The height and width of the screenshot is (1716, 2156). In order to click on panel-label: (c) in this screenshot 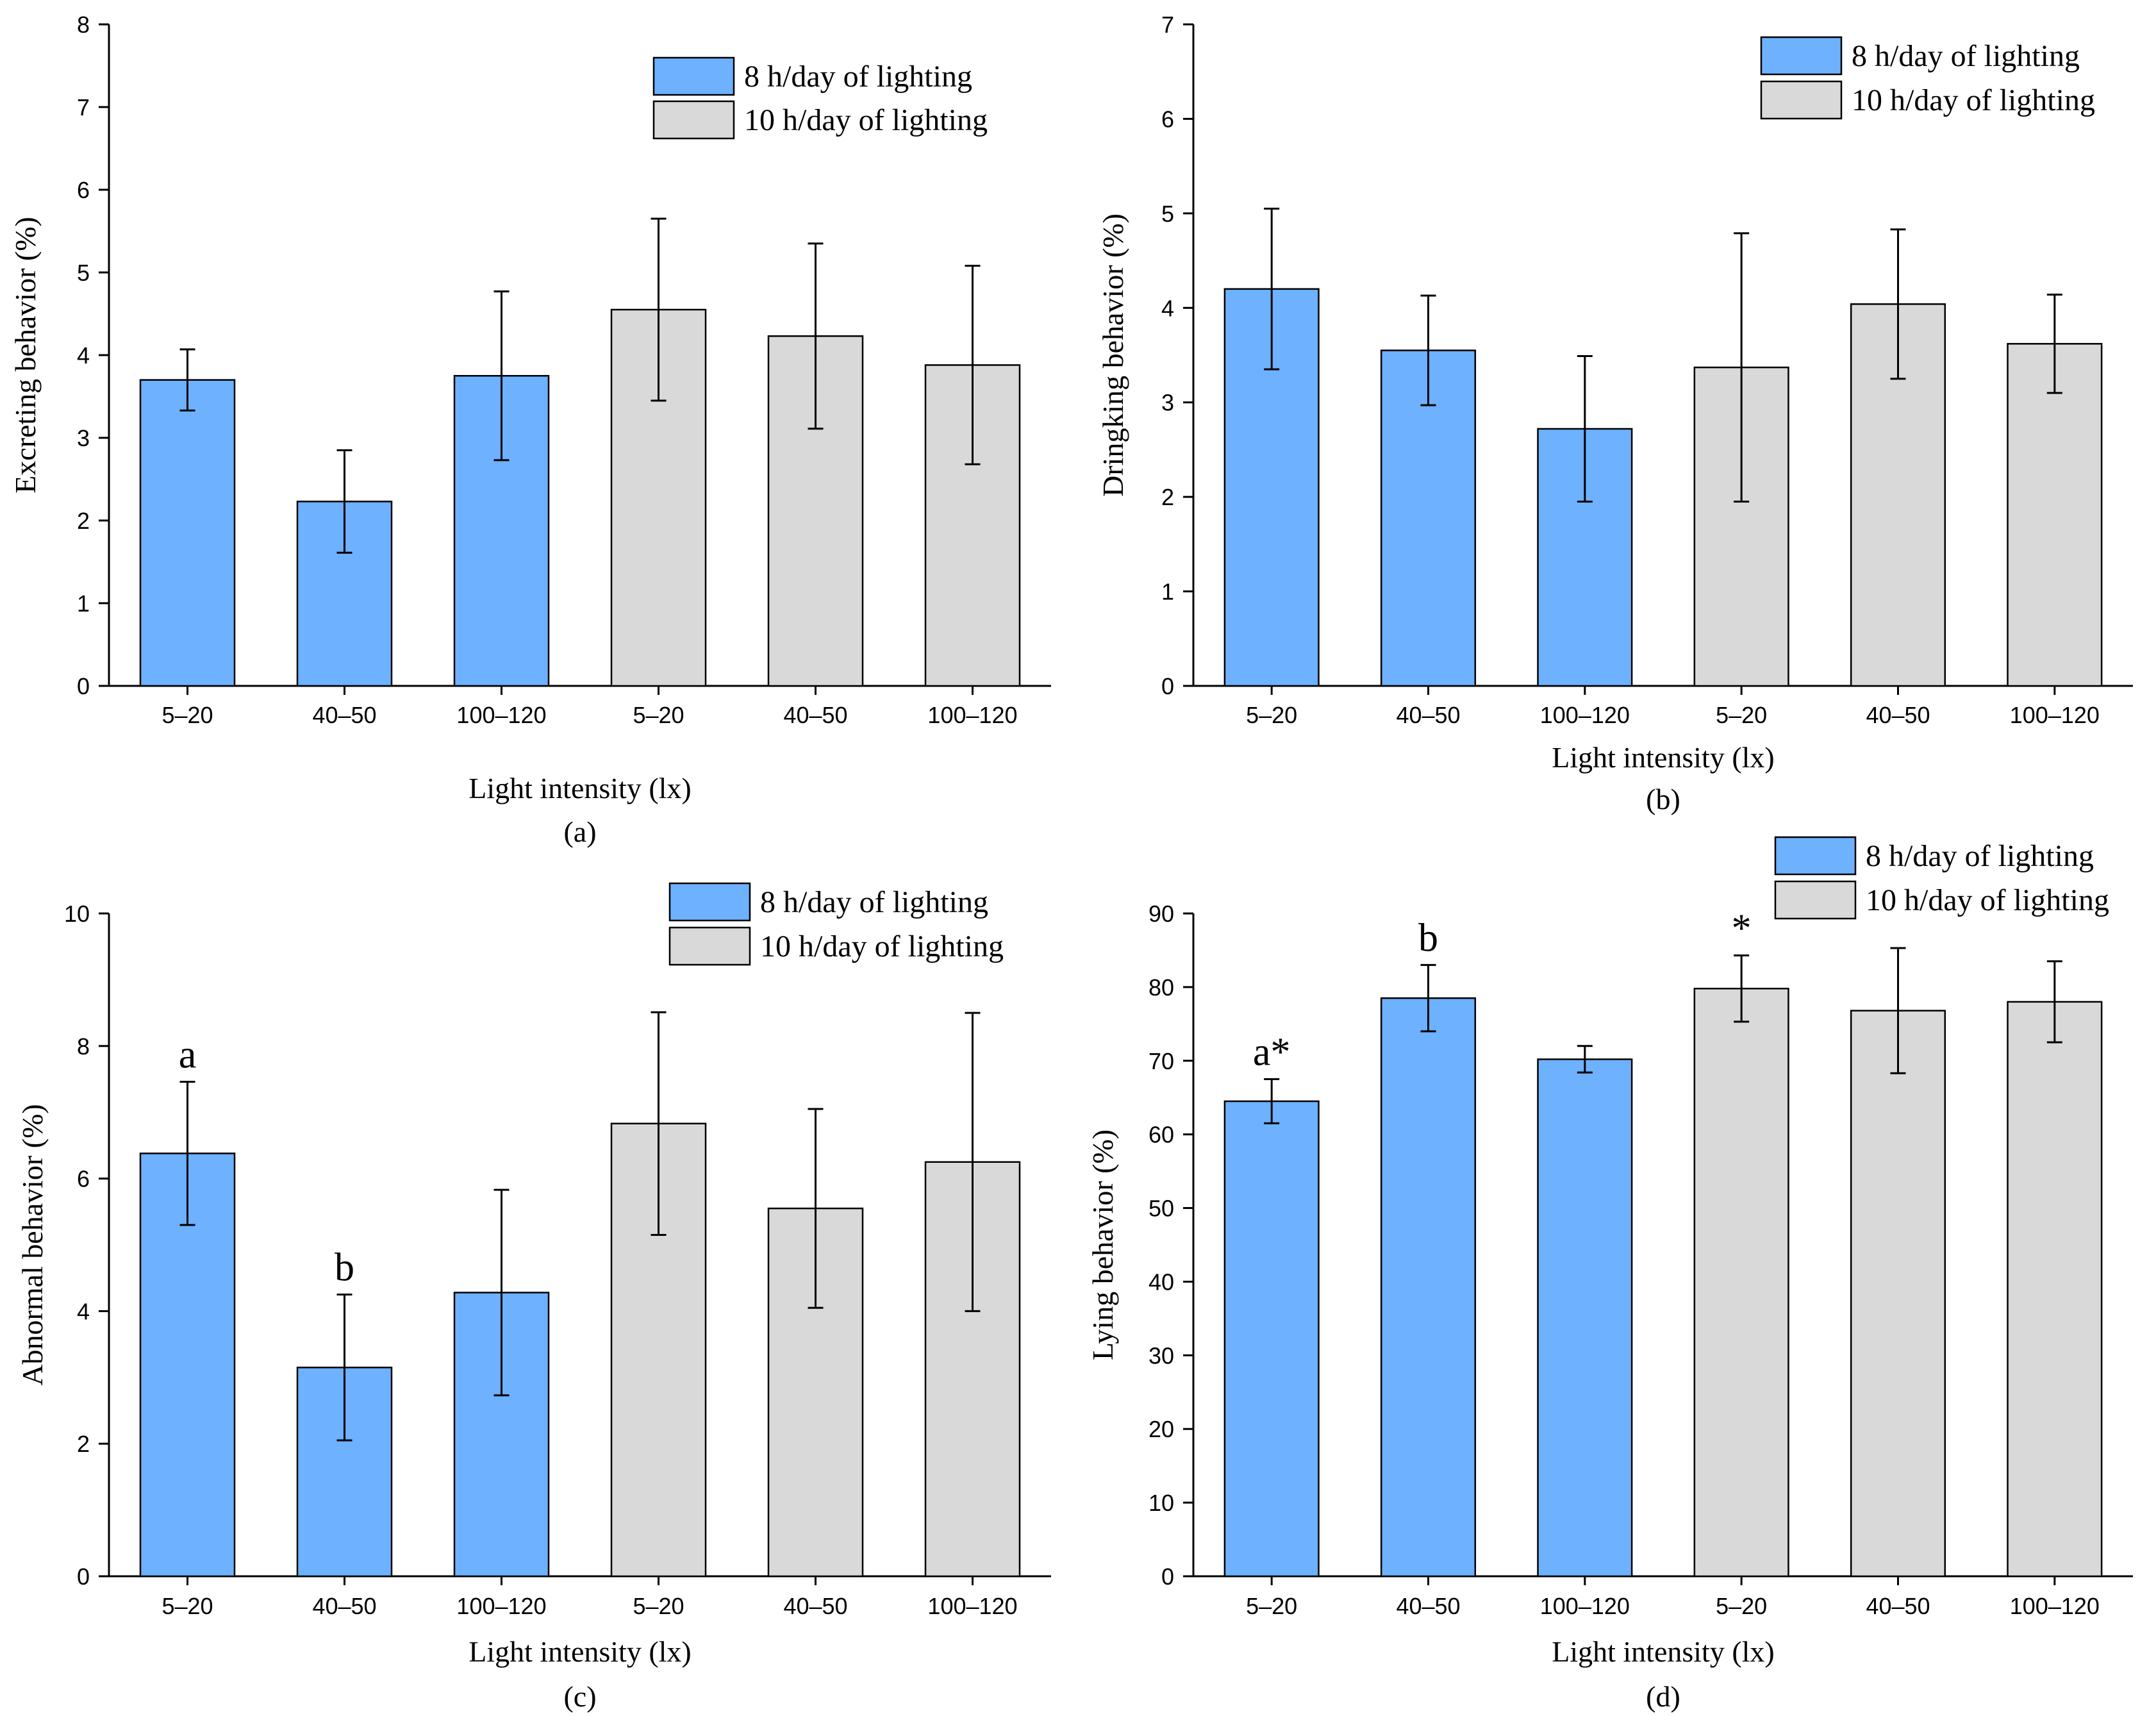, I will do `click(579, 1696)`.